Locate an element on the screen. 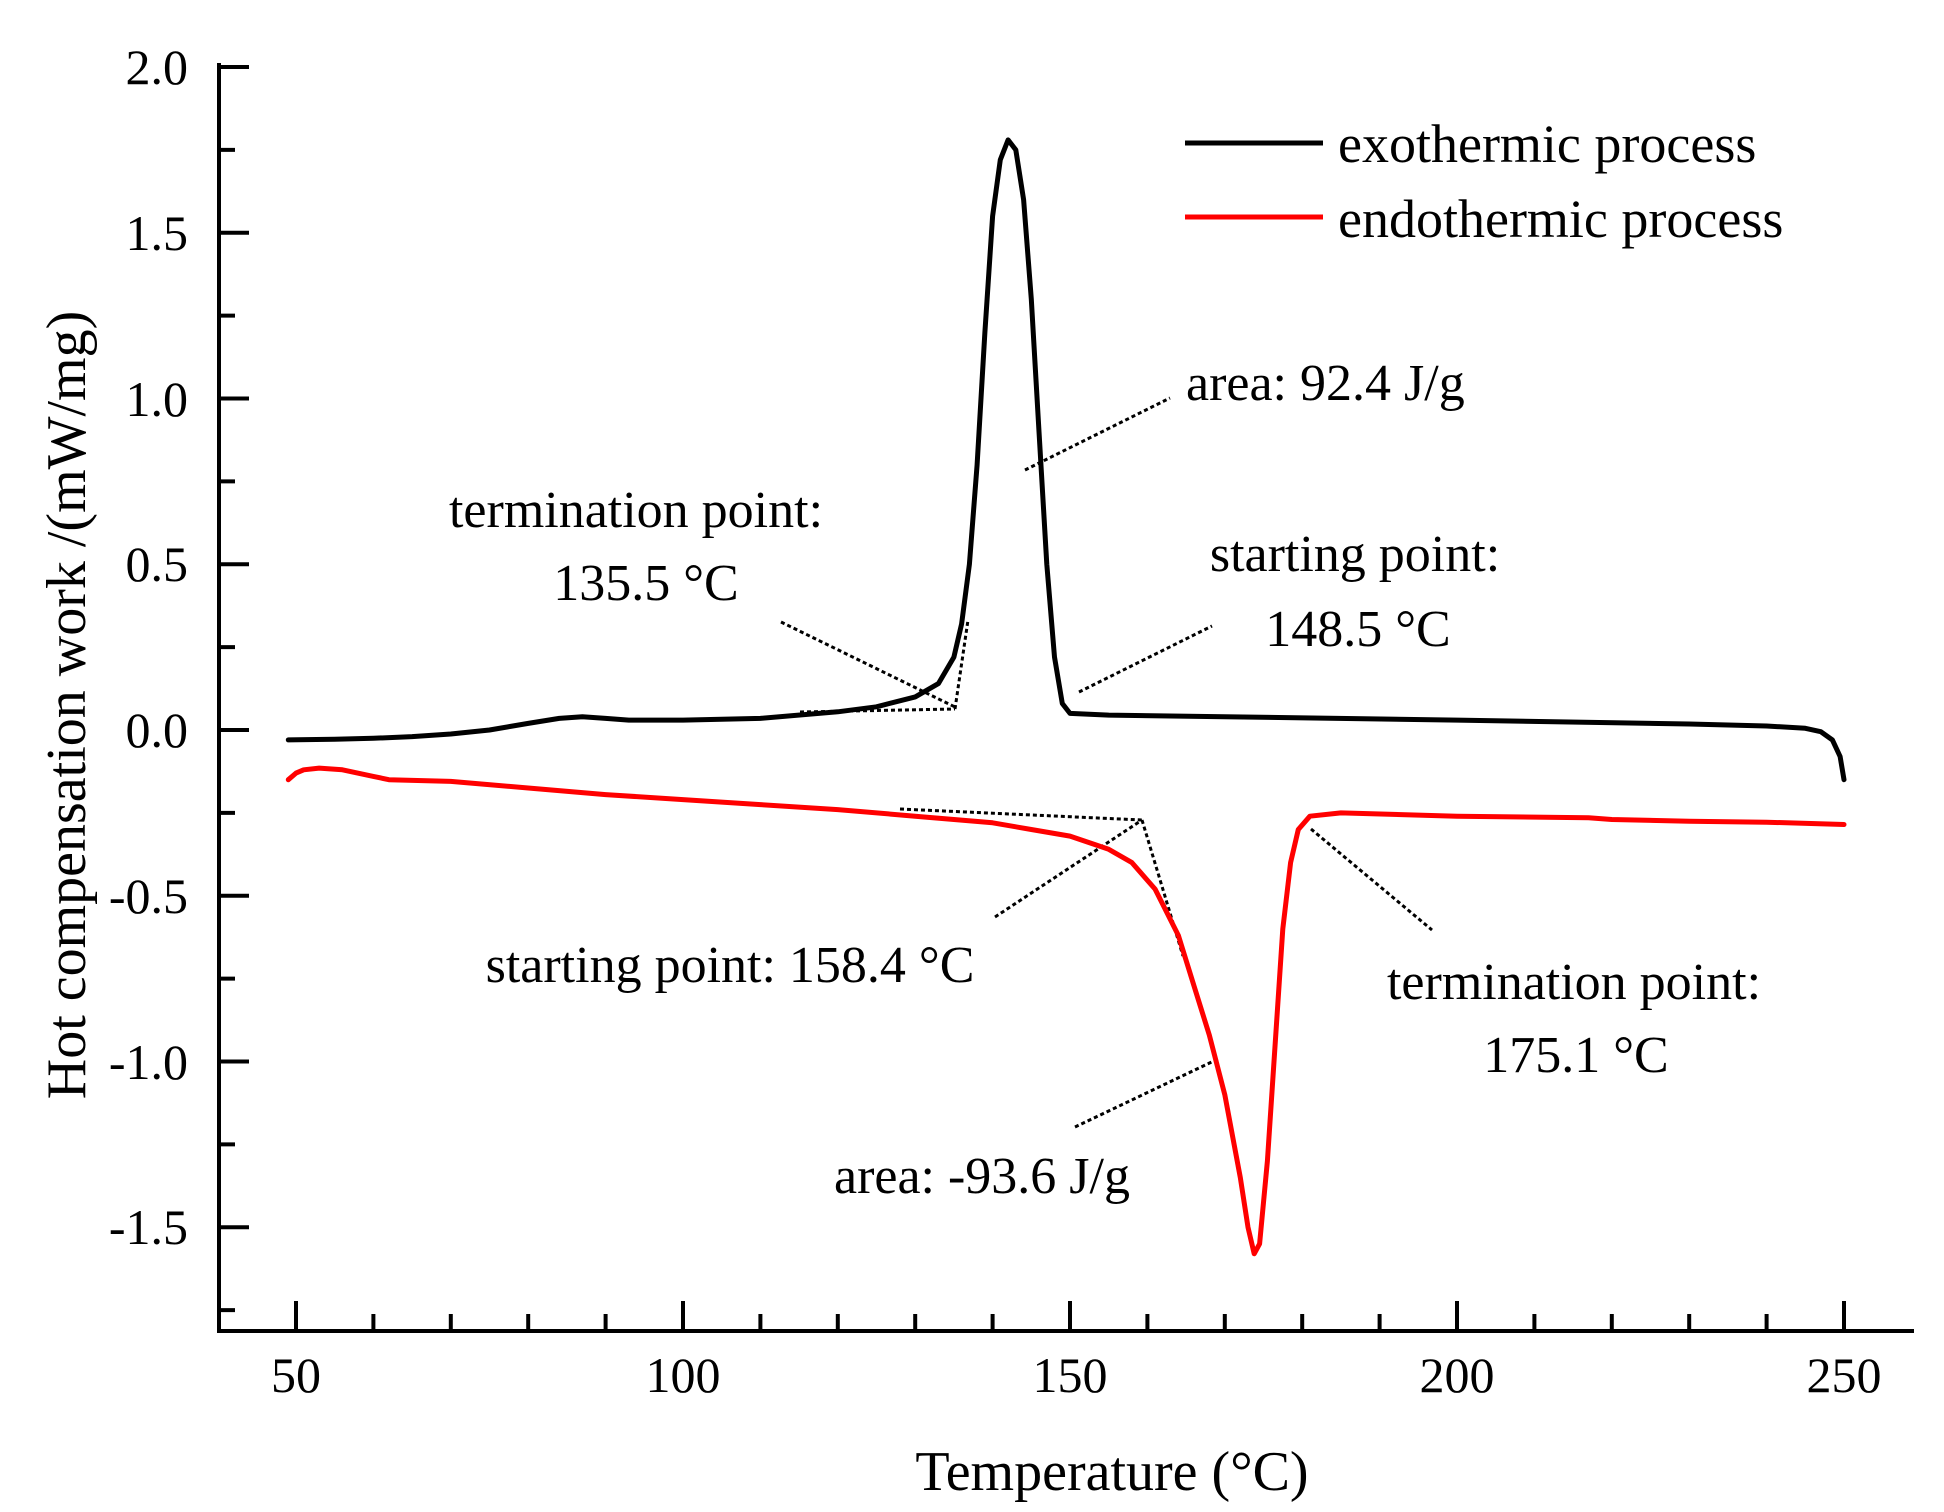 The height and width of the screenshot is (1512, 1944). y-tick-label: -1.0 is located at coordinates (148, 1062).